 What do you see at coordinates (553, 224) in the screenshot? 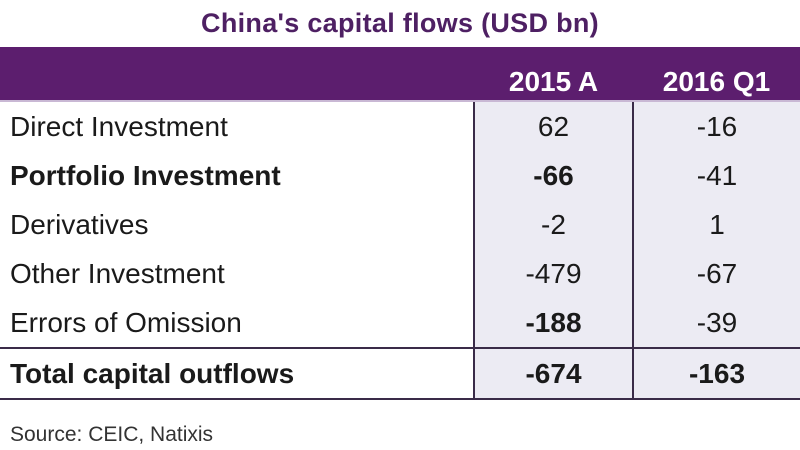
I see `value-2015: -2` at bounding box center [553, 224].